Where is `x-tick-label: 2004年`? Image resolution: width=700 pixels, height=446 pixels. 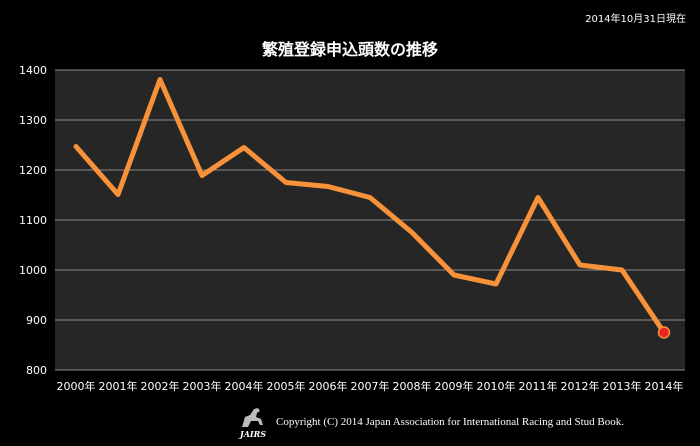
x-tick-label: 2004年 is located at coordinates (244, 386).